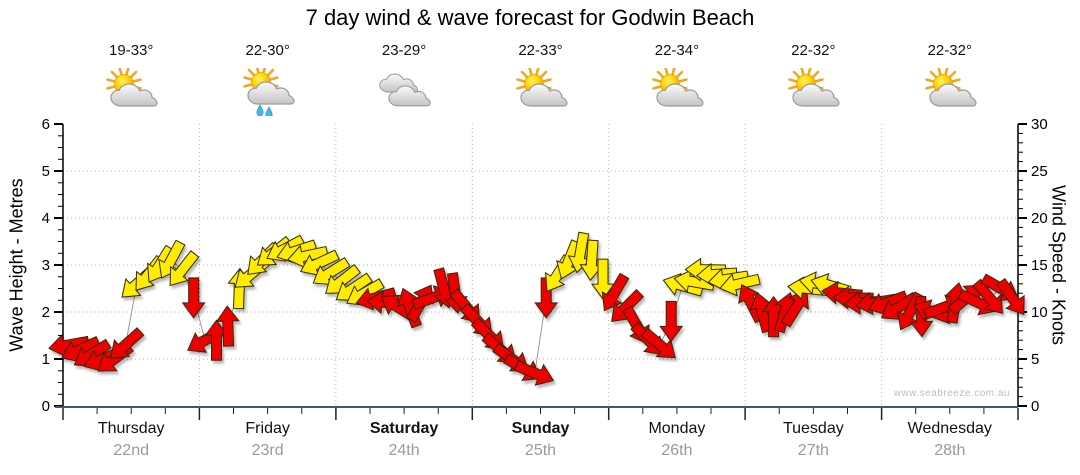 Image resolution: width=1080 pixels, height=475 pixels. Describe the element at coordinates (131, 450) in the screenshot. I see `day-date-label: 22nd` at that location.